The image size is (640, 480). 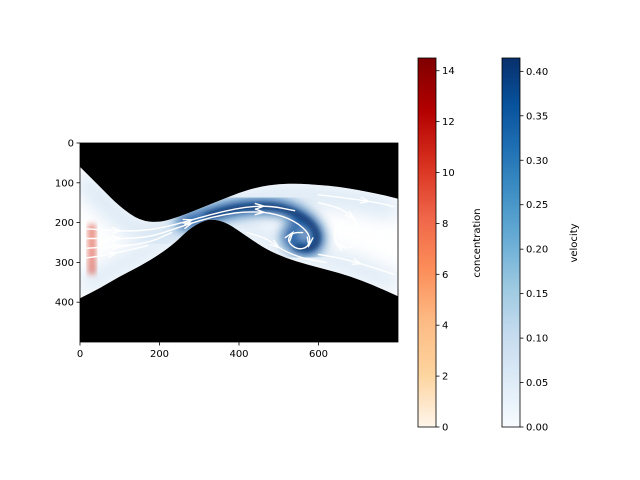 I want to click on colorbar-tick-label: 12, so click(x=448, y=122).